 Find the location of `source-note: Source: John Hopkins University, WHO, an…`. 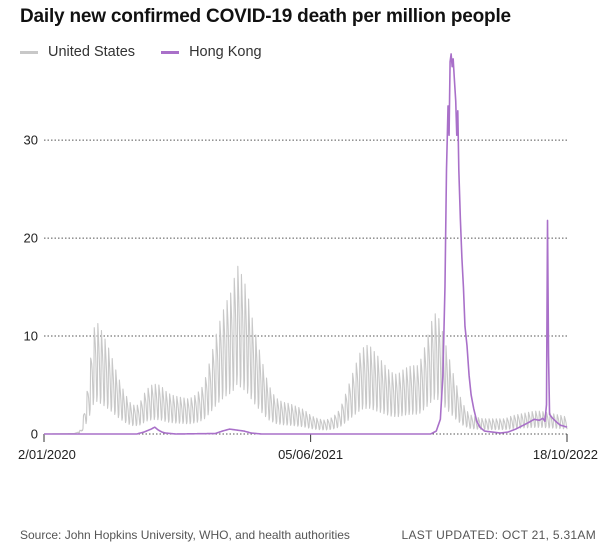

source-note: Source: John Hopkins University, WHO, an… is located at coordinates (185, 535).